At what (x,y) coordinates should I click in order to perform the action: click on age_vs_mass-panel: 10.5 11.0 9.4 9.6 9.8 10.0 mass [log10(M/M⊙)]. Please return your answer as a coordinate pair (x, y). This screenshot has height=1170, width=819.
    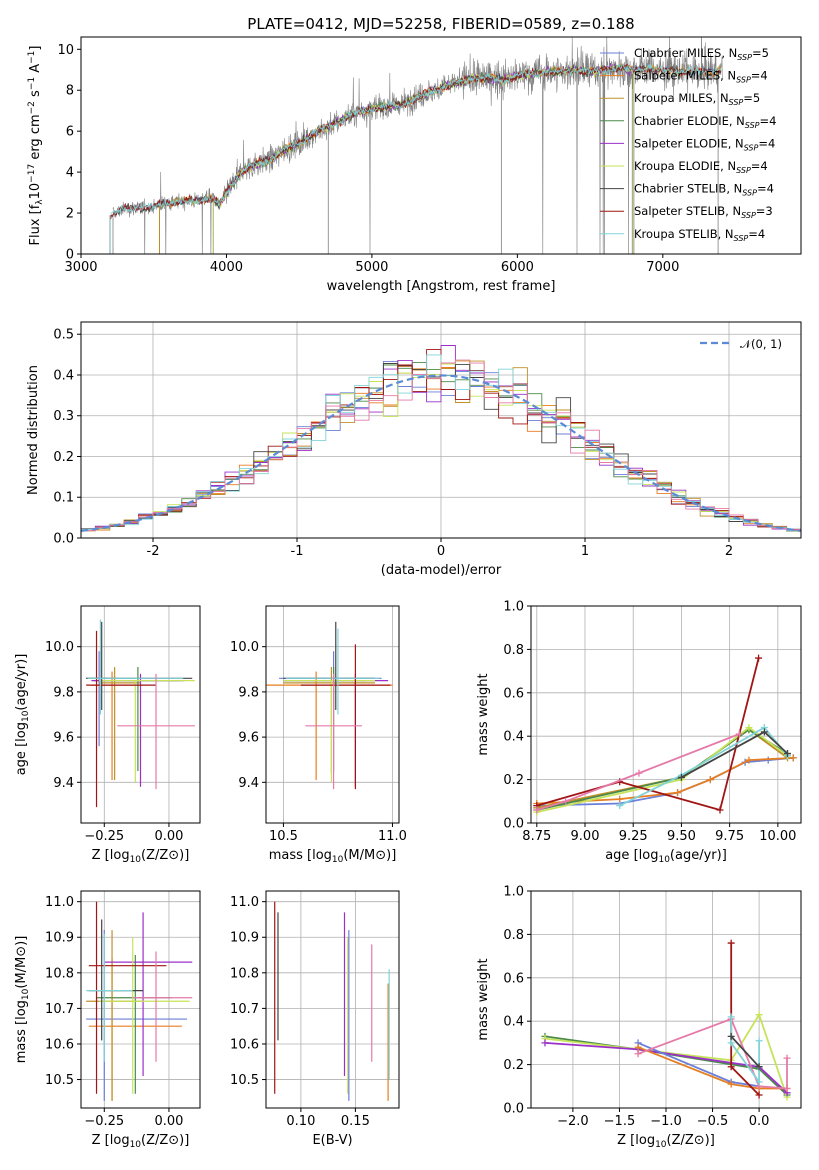
    Looking at the image, I should click on (318, 735).